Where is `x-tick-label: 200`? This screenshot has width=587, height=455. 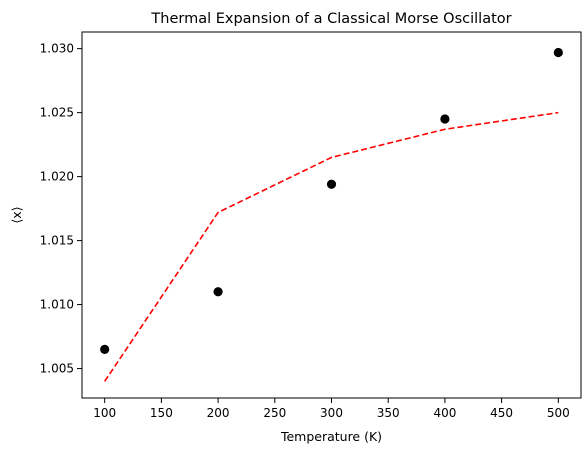
x-tick-label: 200 is located at coordinates (218, 413).